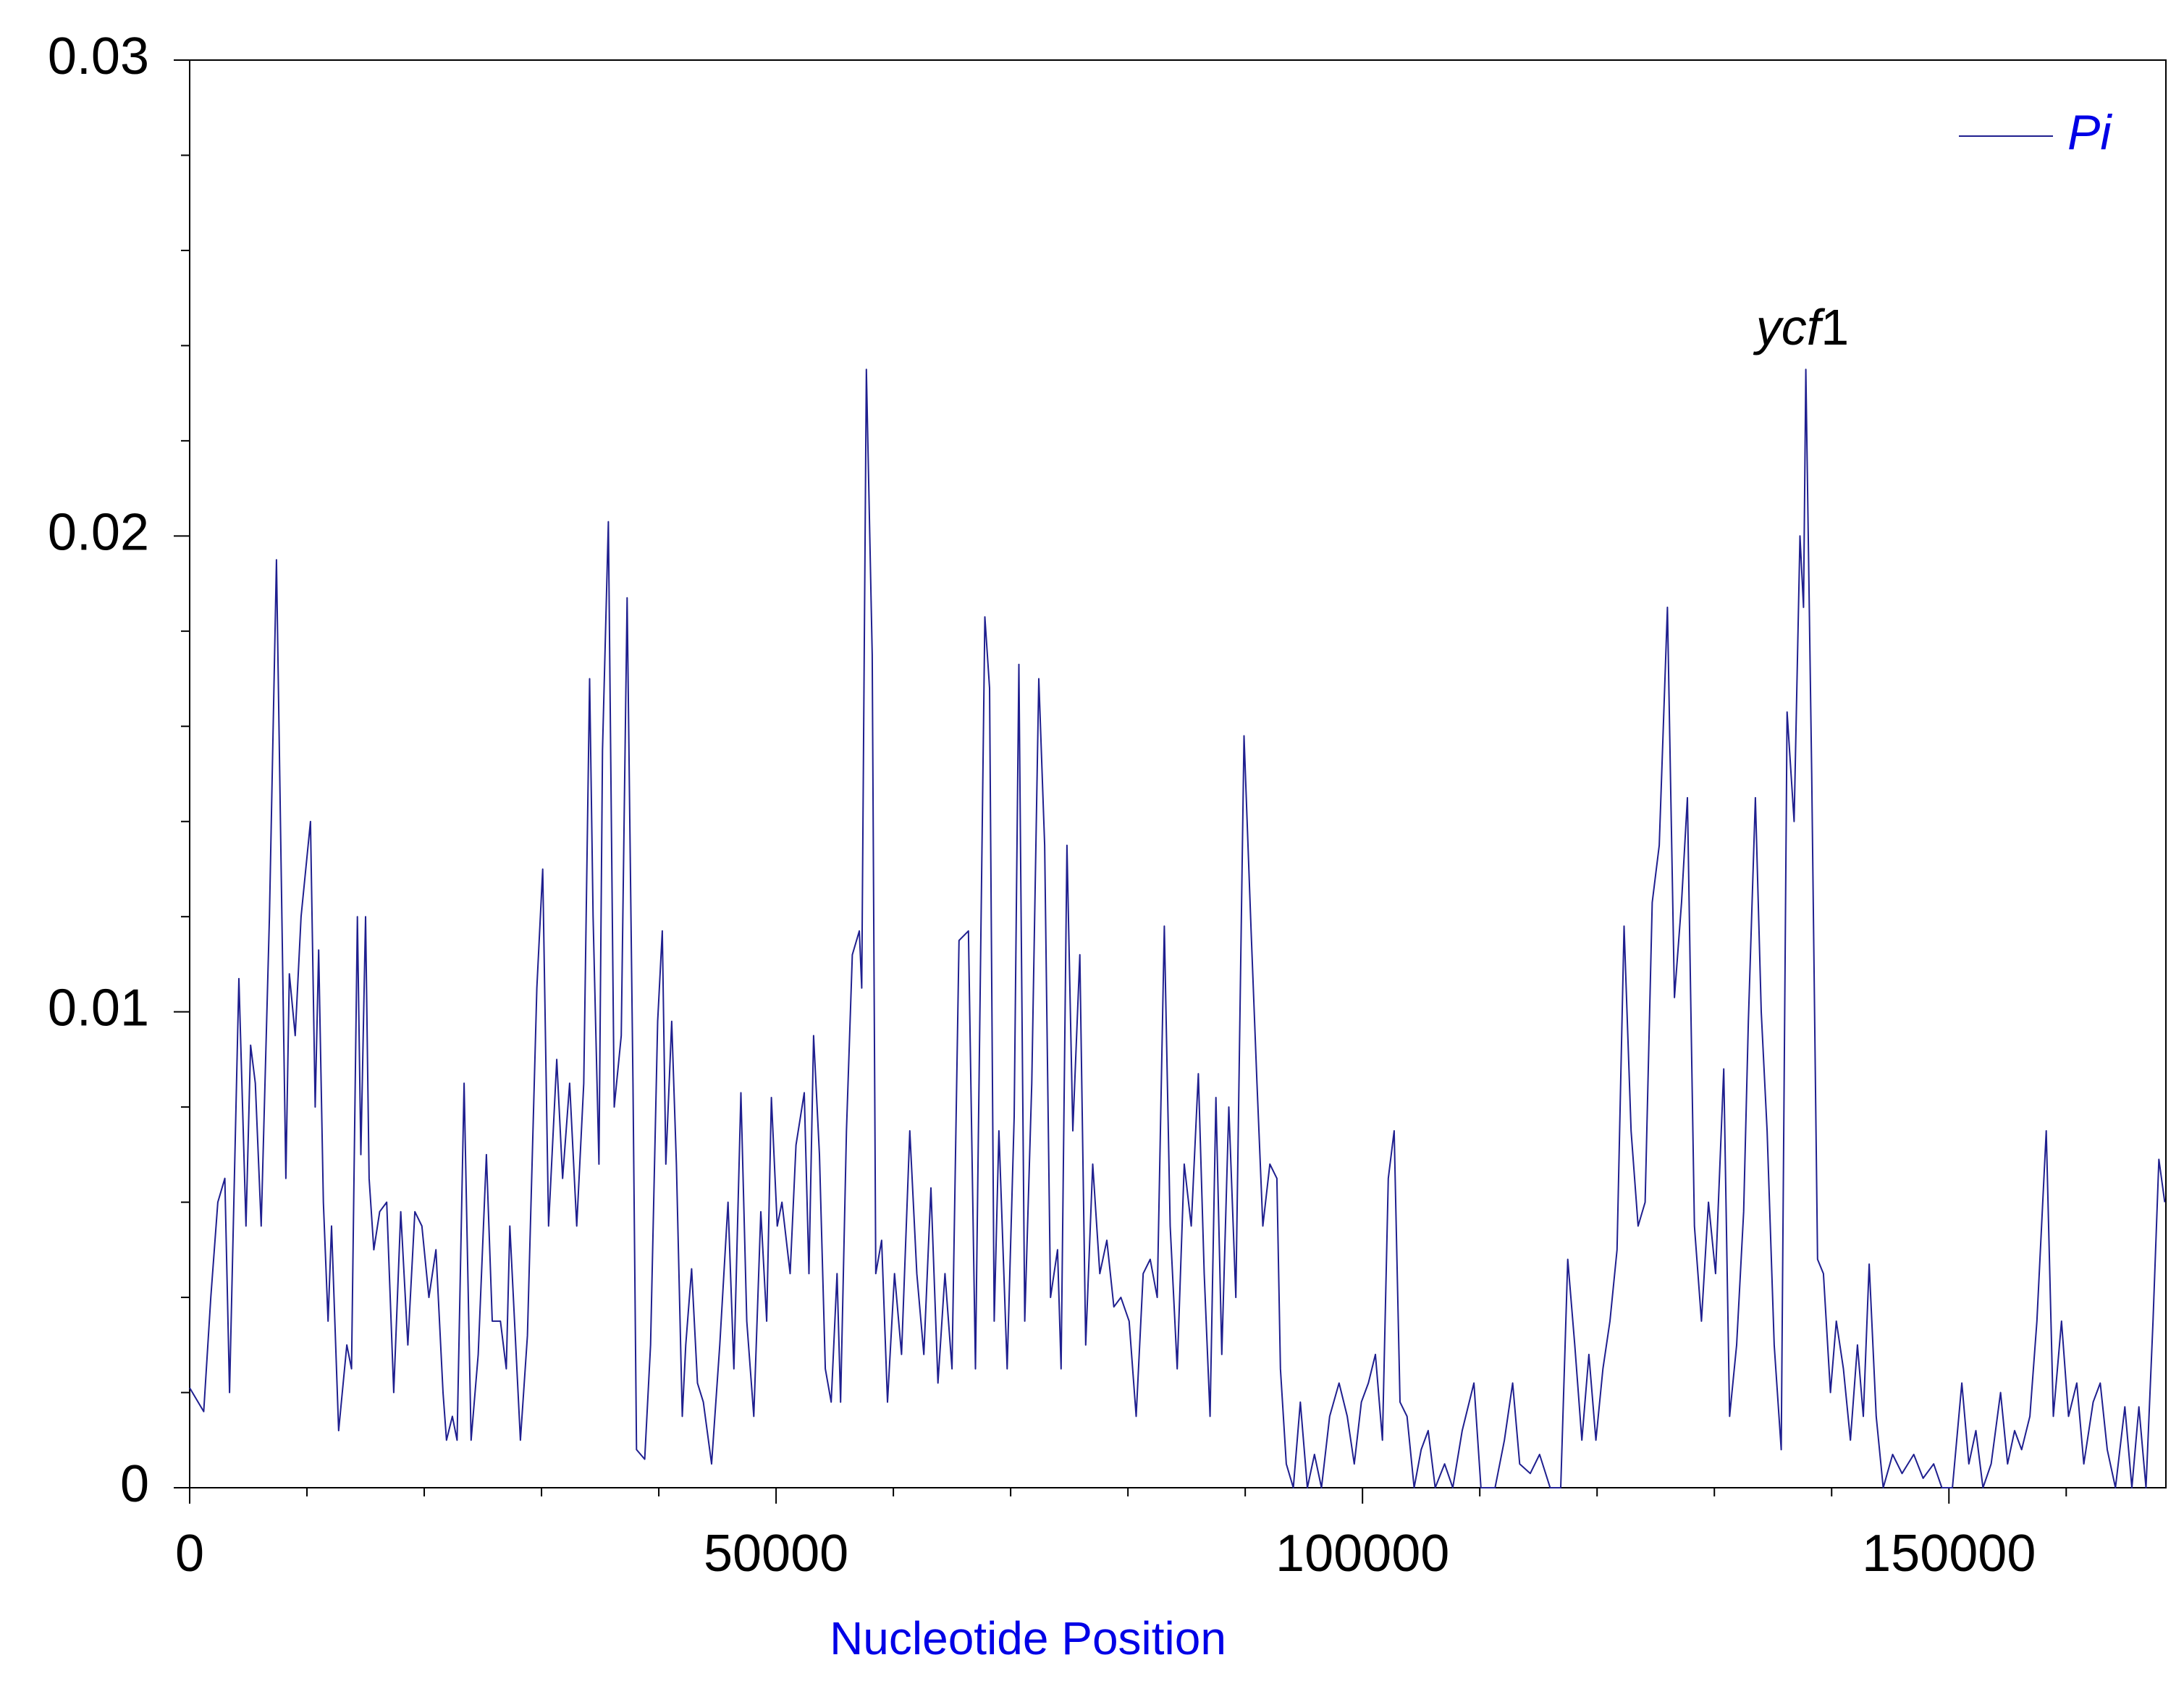 The image size is (2184, 1689). What do you see at coordinates (1789, 327) in the screenshot?
I see `annotation-part: ycf` at bounding box center [1789, 327].